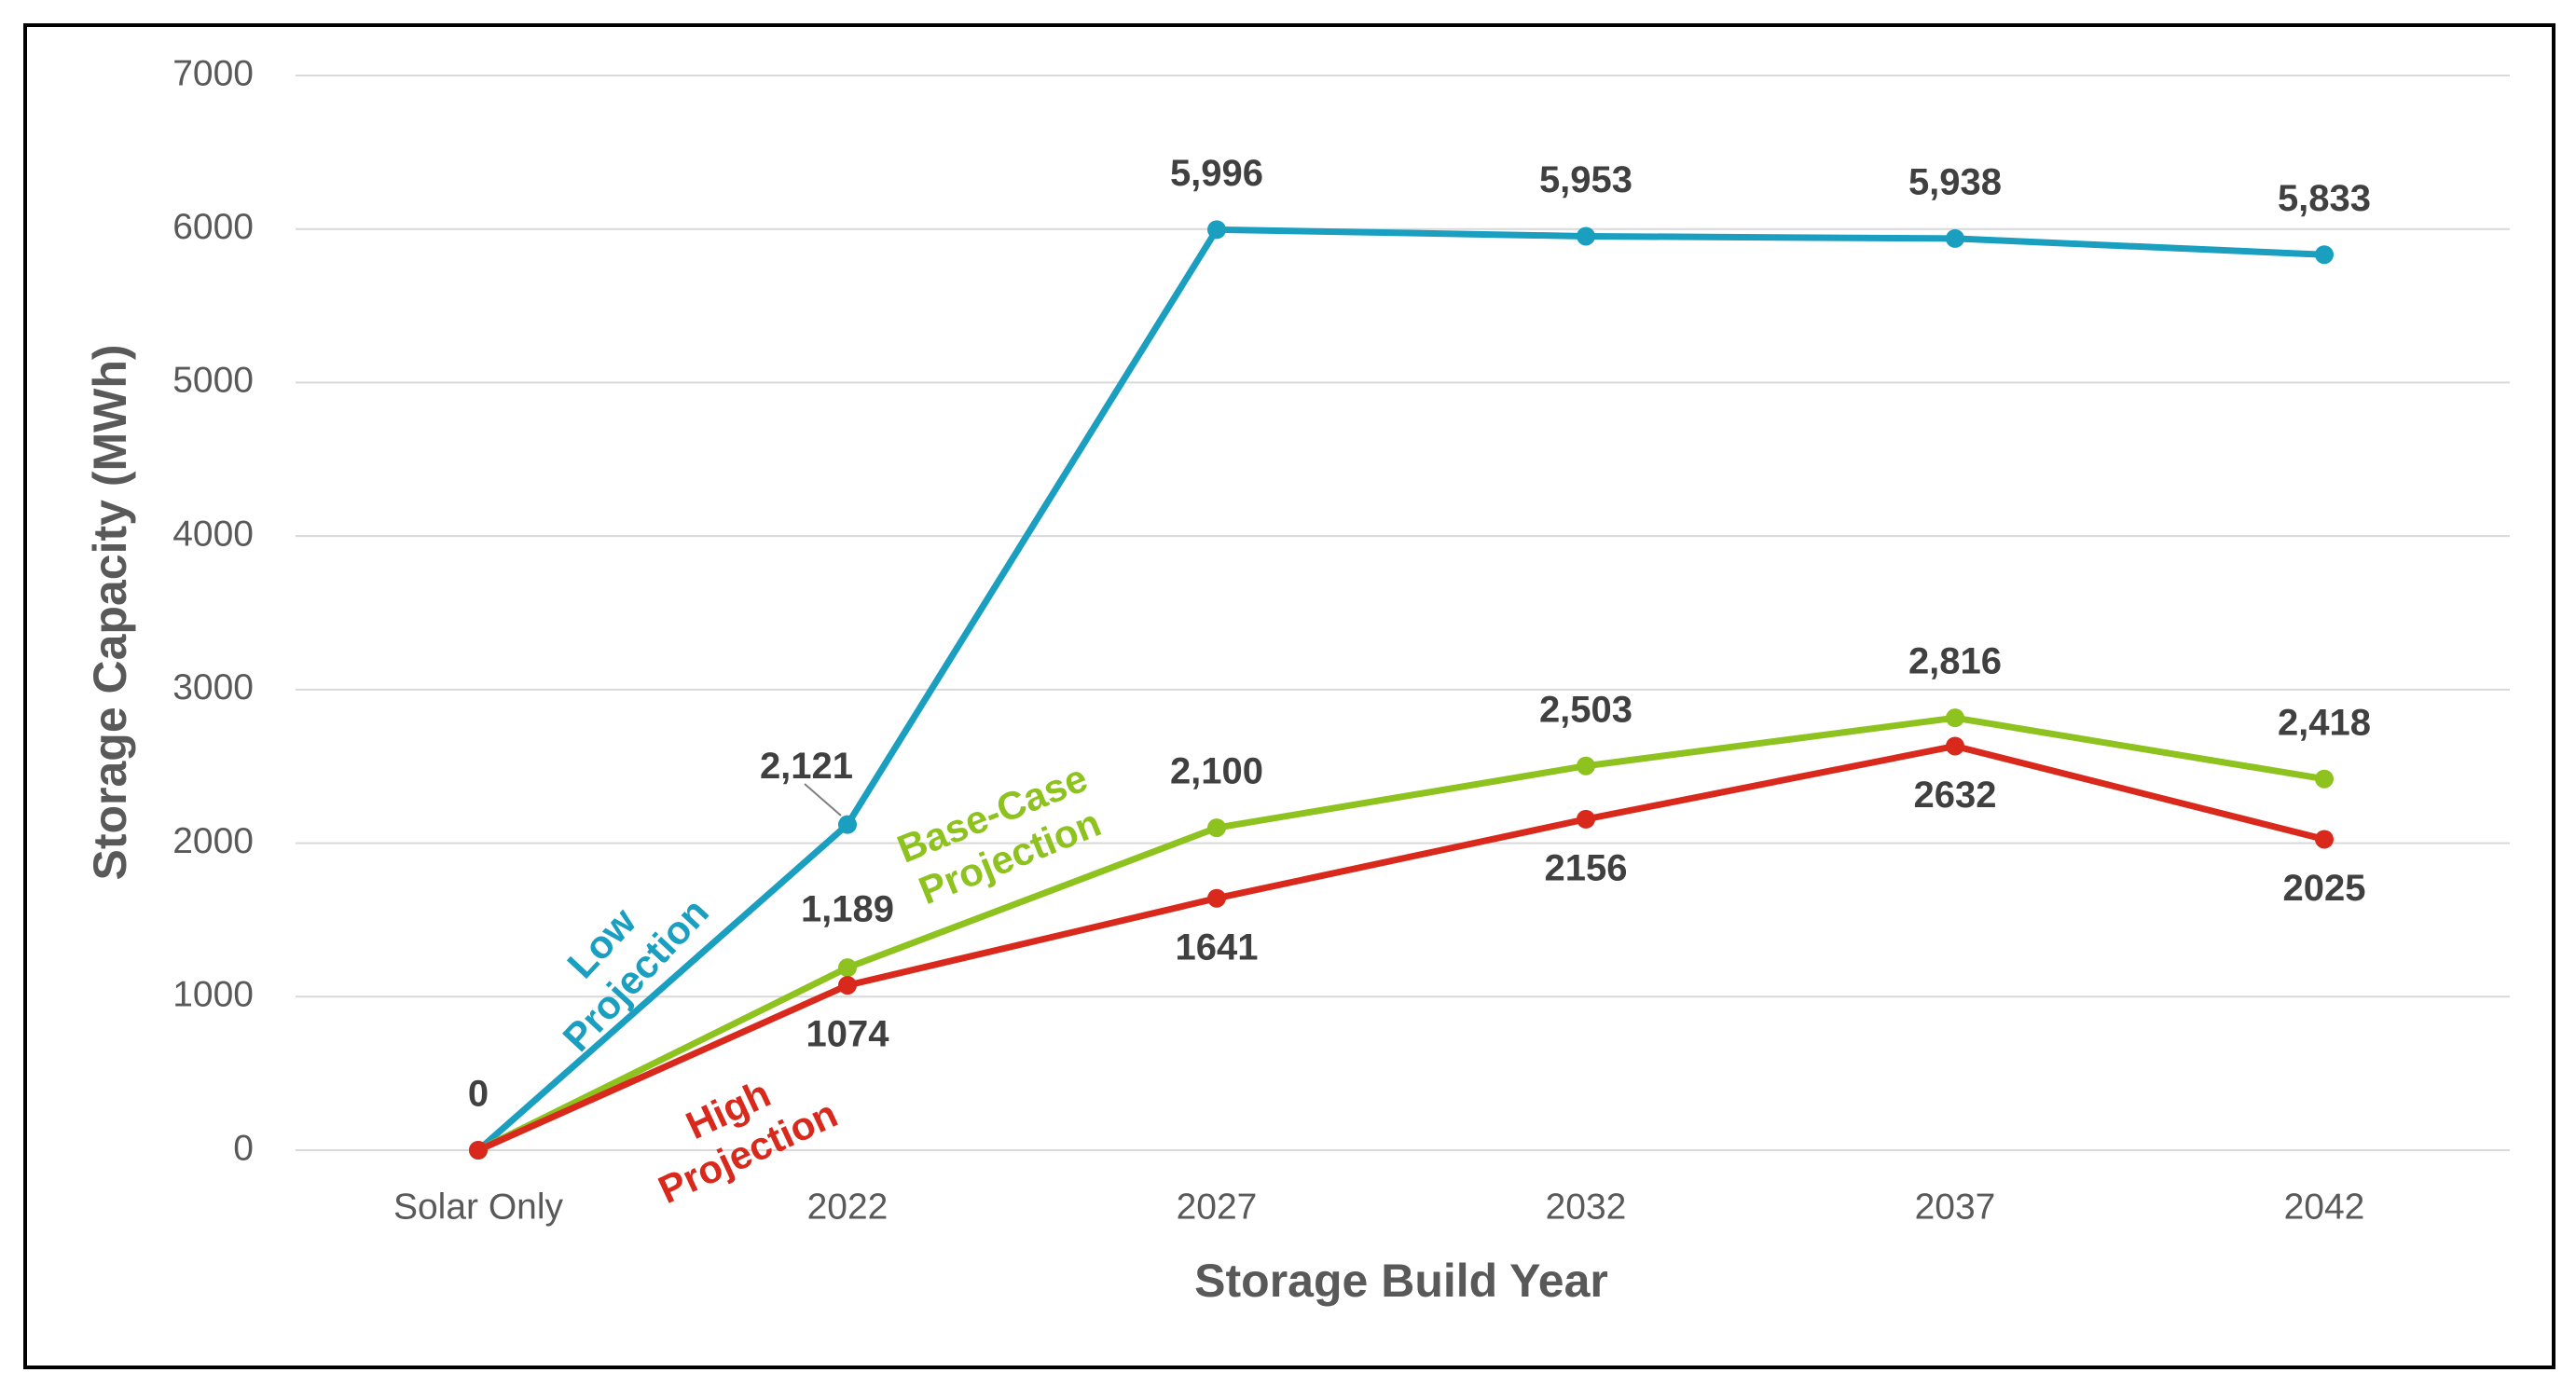  What do you see at coordinates (1217, 1207) in the screenshot?
I see `x-tick-label: 2027` at bounding box center [1217, 1207].